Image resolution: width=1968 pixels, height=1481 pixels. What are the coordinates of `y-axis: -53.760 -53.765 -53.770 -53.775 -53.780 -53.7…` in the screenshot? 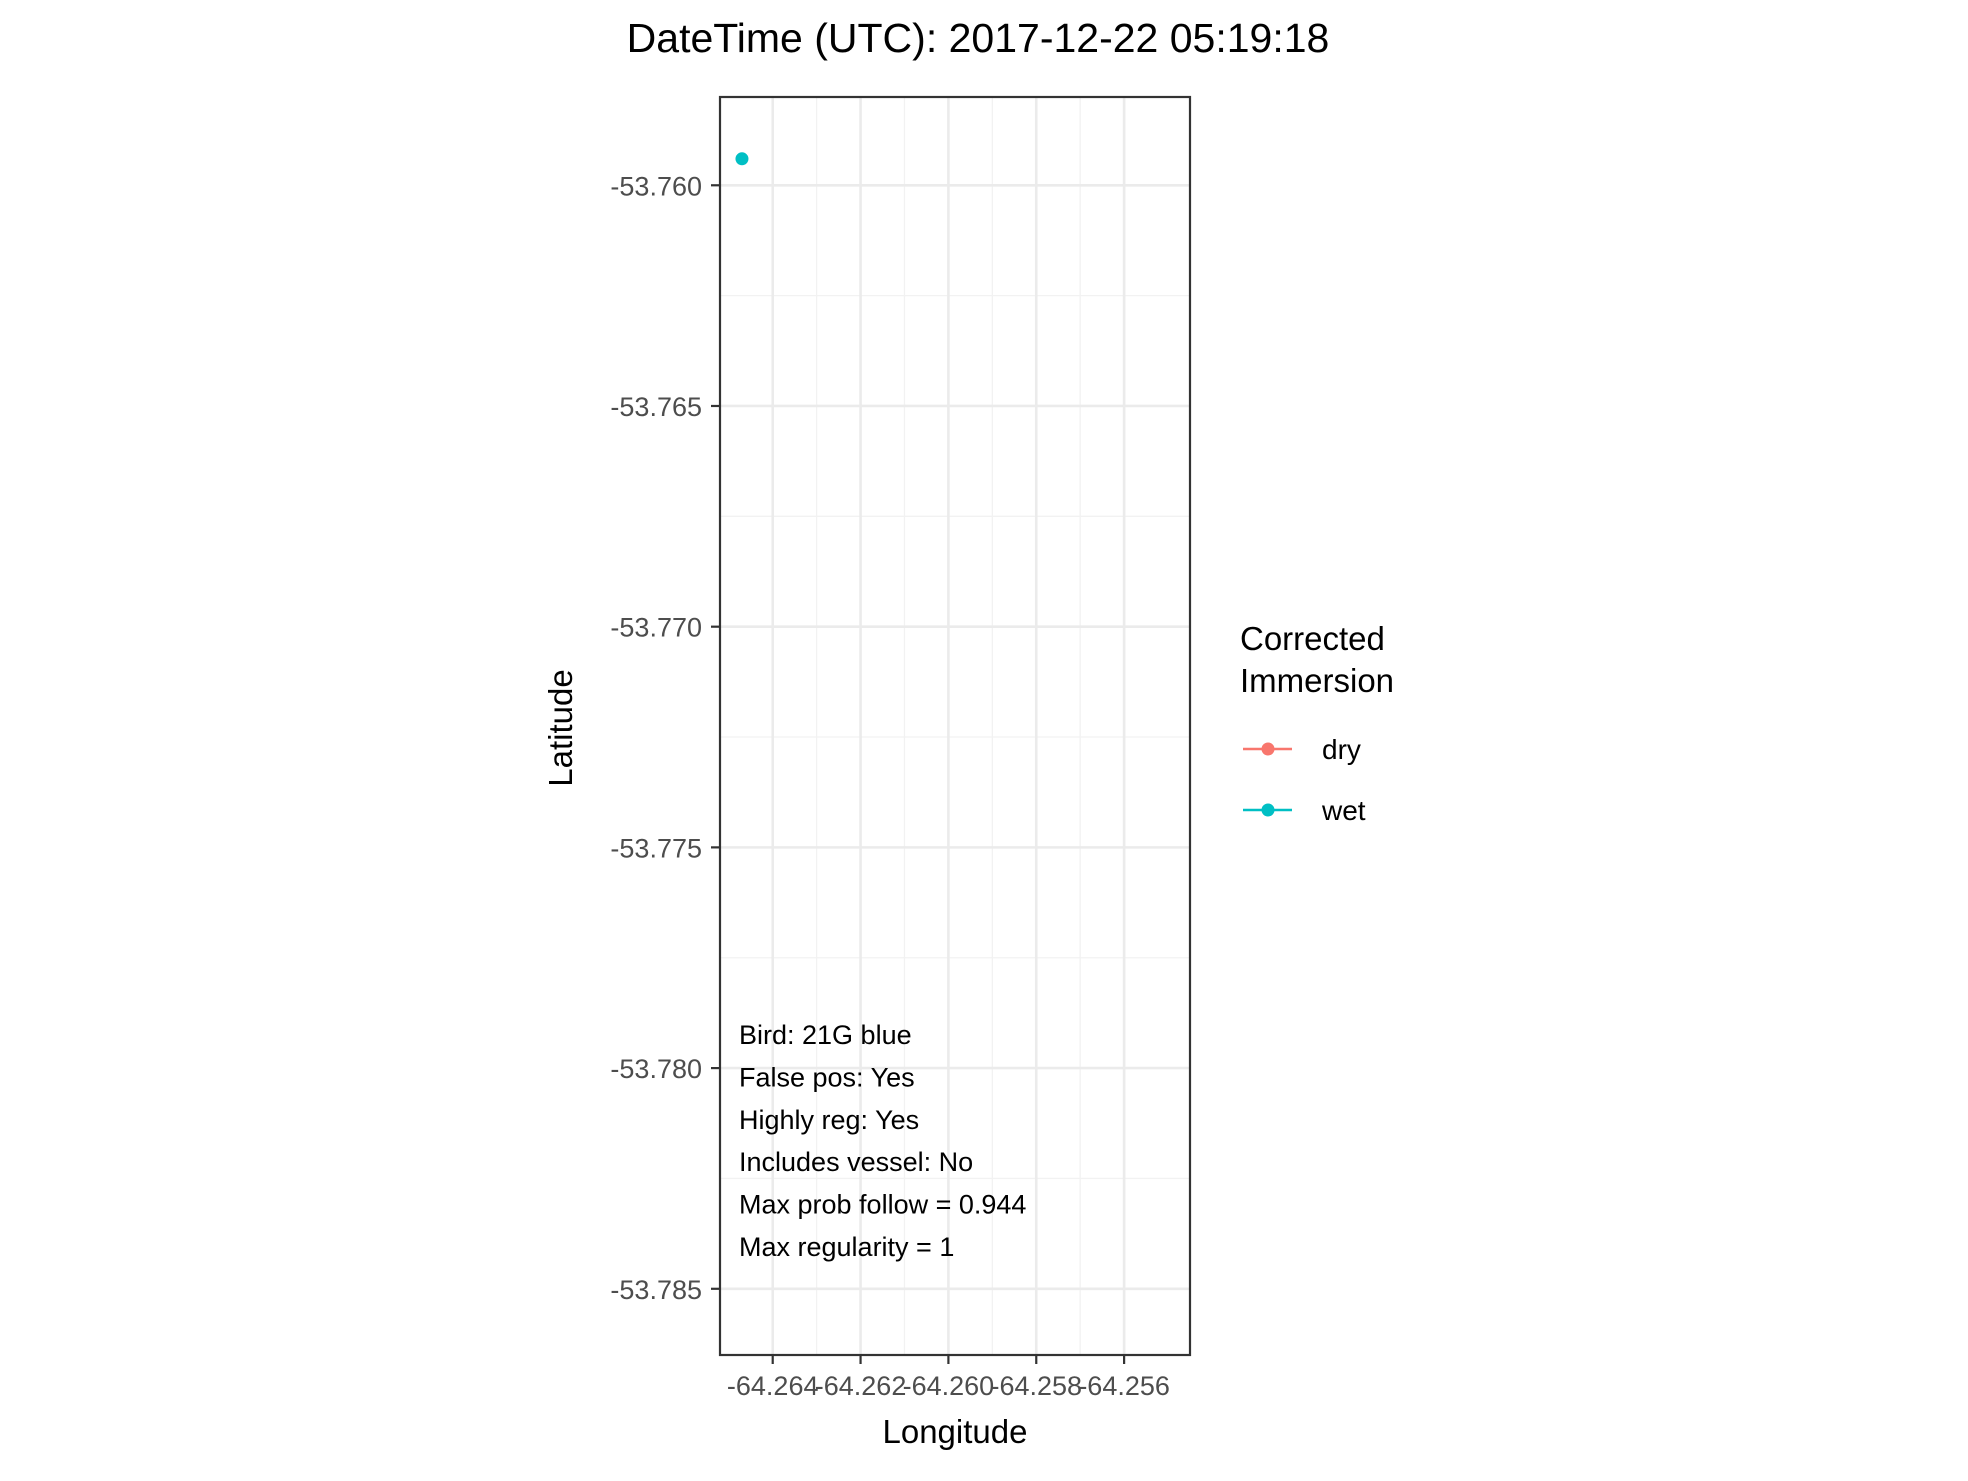 It's located at (665, 738).